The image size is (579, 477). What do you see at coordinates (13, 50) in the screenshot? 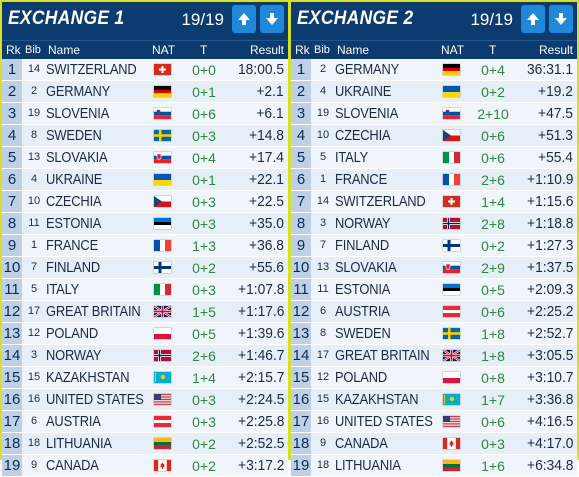
I see `rank-header: Rk` at bounding box center [13, 50].